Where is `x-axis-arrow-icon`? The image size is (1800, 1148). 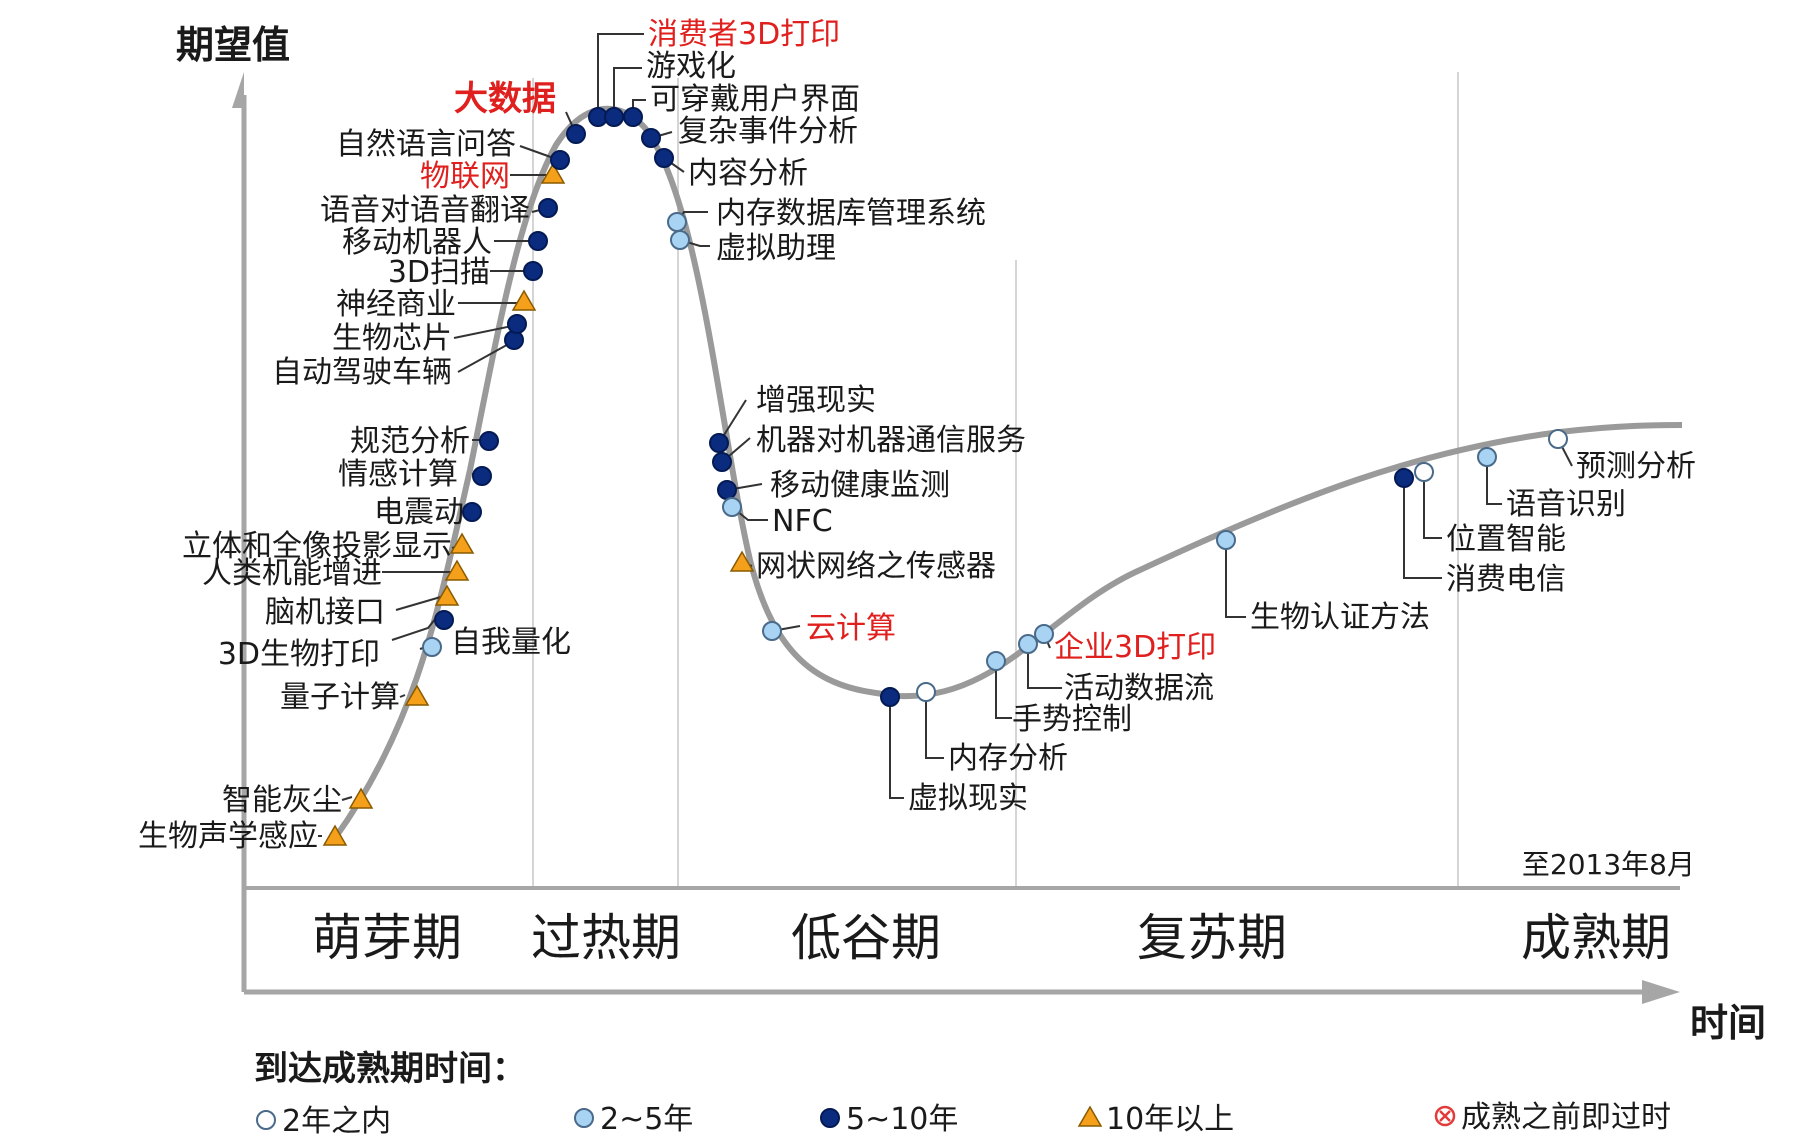
x-axis-arrow-icon is located at coordinates (1661, 992).